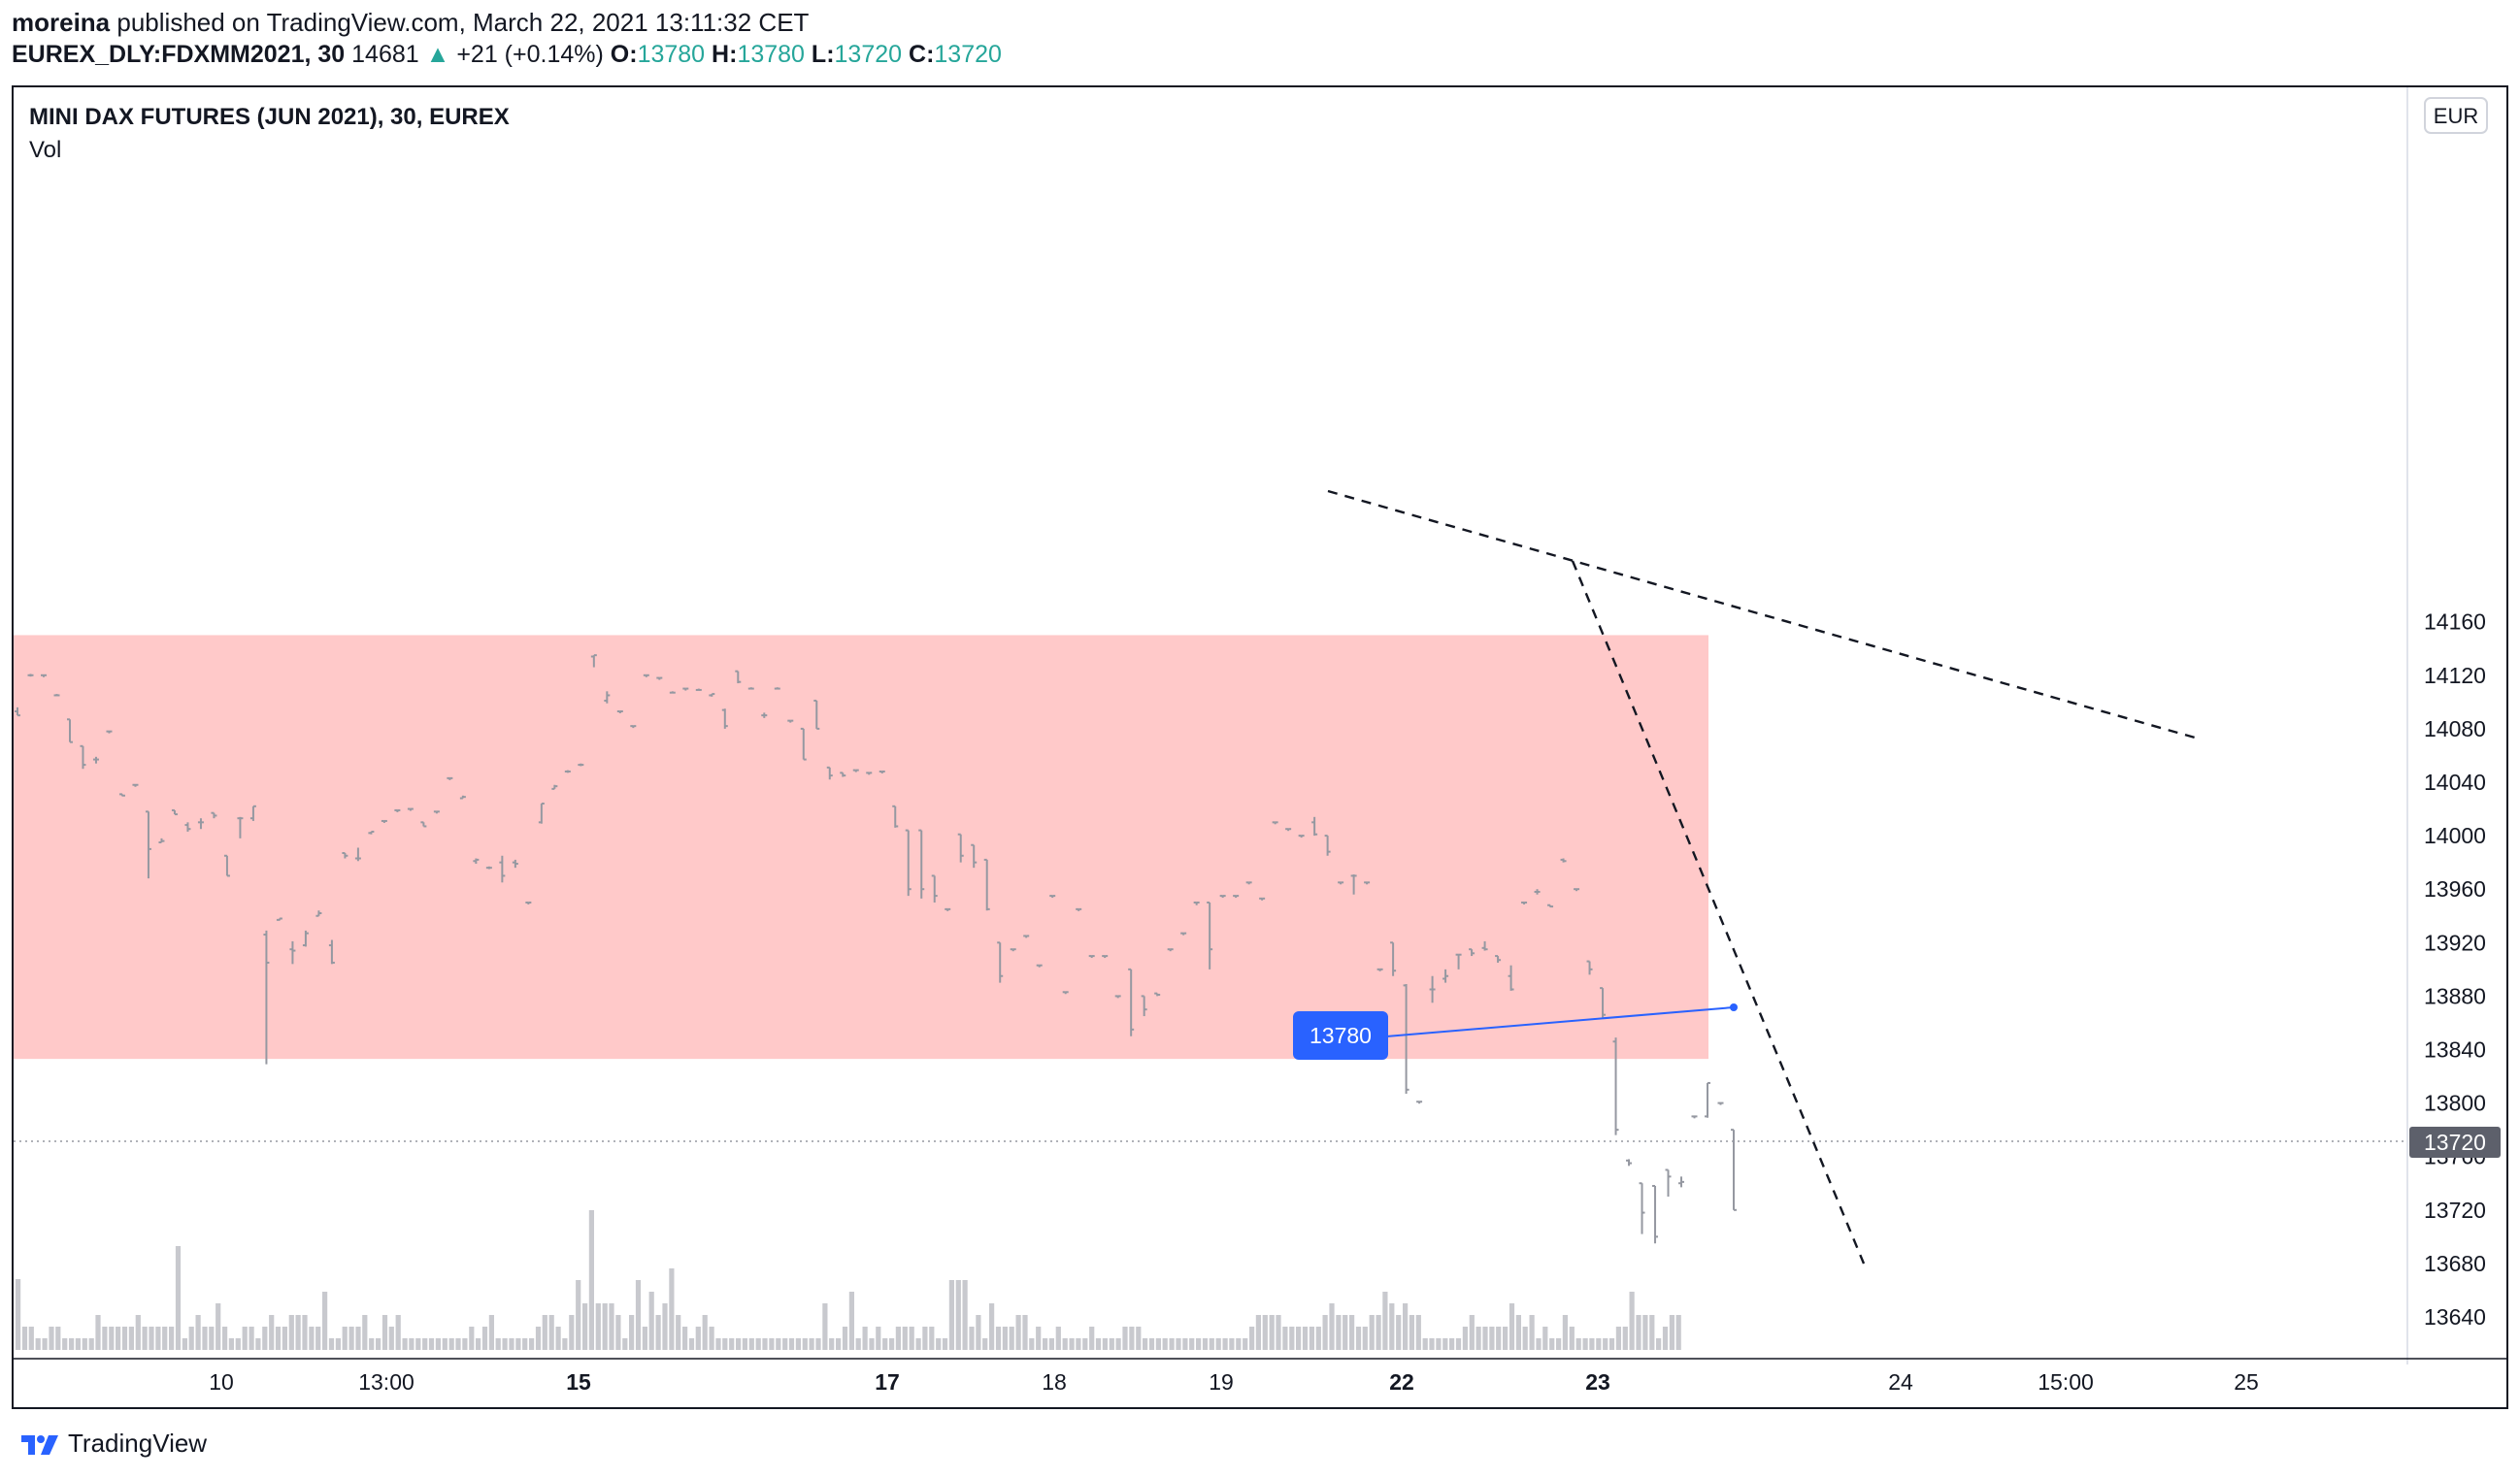 This screenshot has height=1479, width=2520. Describe the element at coordinates (221, 1382) in the screenshot. I see `x-tick-label: 10` at that location.